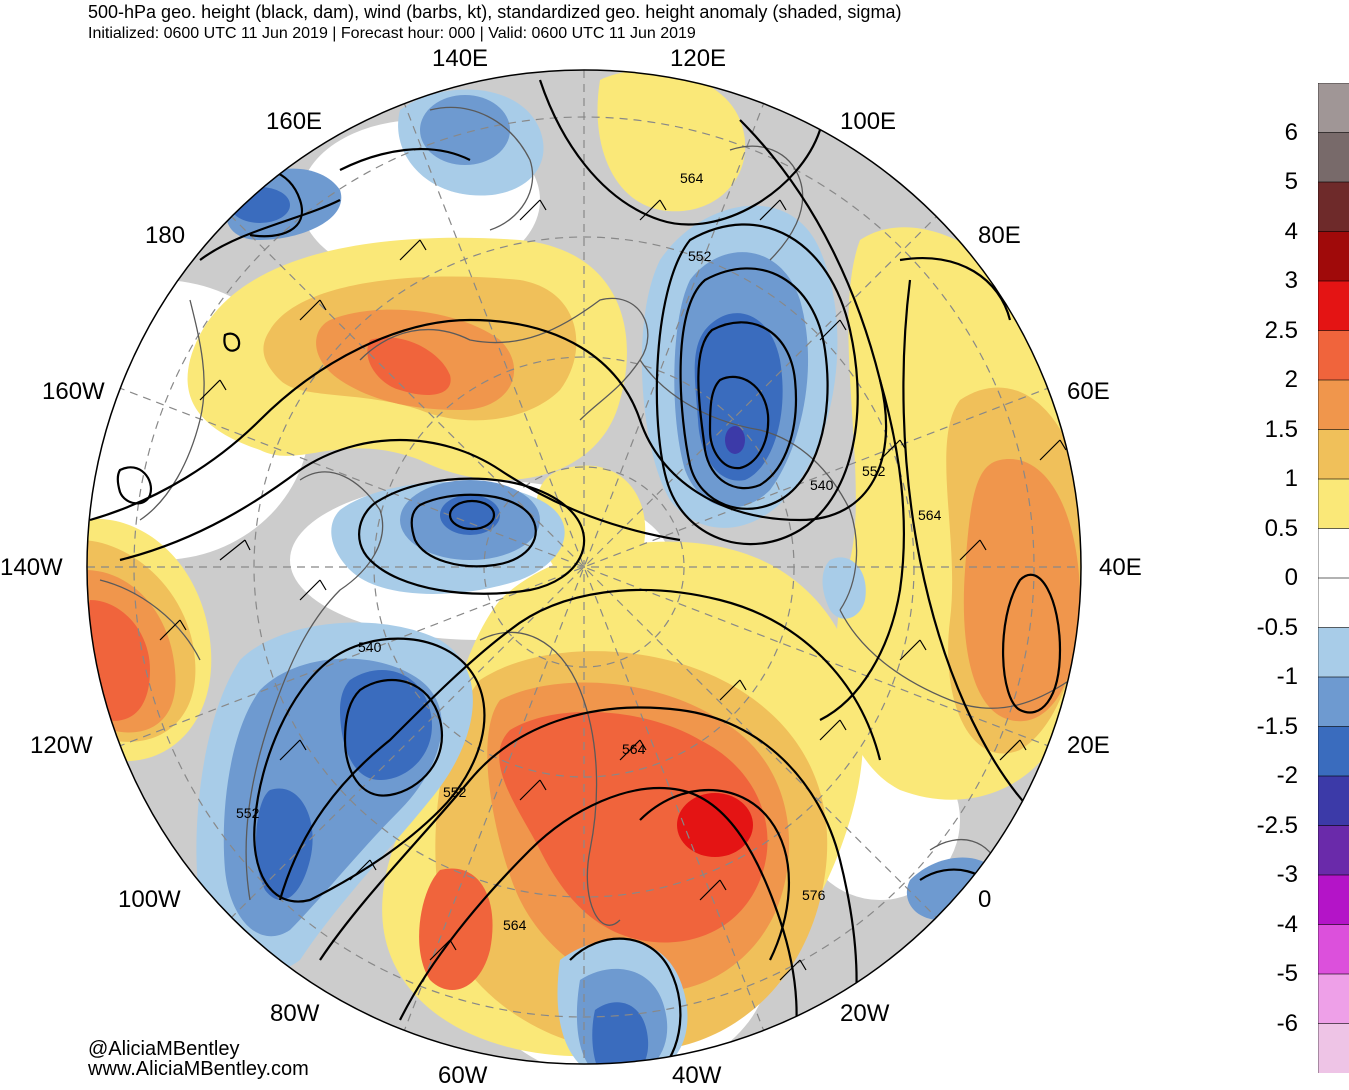 This screenshot has width=1349, height=1090. What do you see at coordinates (149, 899) in the screenshot?
I see `lon-label-100w: 100W` at bounding box center [149, 899].